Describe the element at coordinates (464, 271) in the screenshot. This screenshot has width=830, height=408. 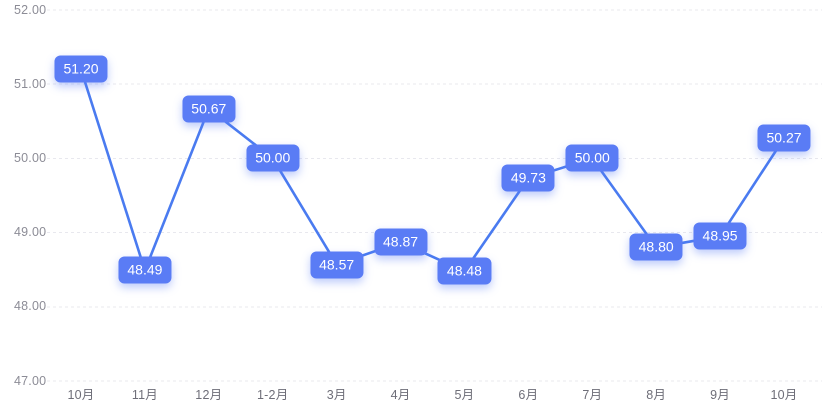
I see `data-point-label: 48.48` at that location.